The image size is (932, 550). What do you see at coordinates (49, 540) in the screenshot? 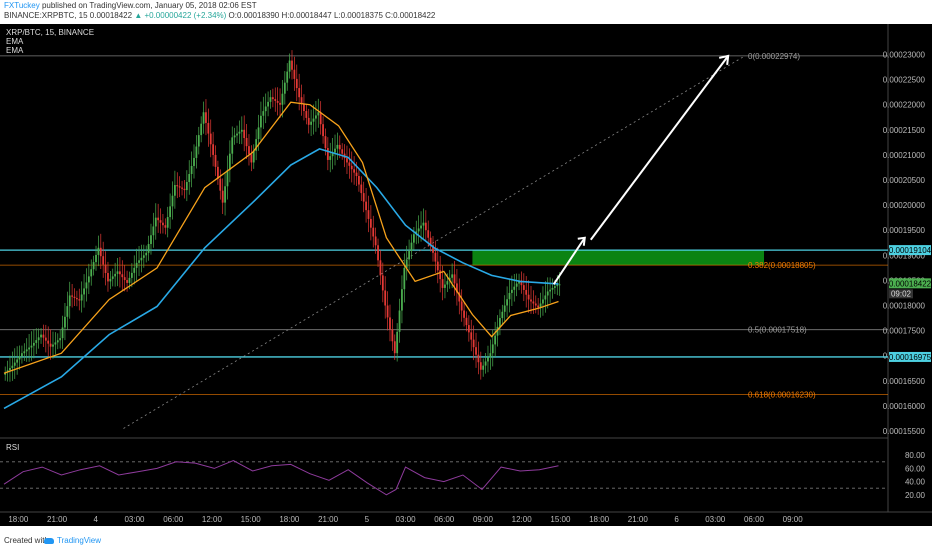
I see `tradingview-logo-icon` at bounding box center [49, 540].